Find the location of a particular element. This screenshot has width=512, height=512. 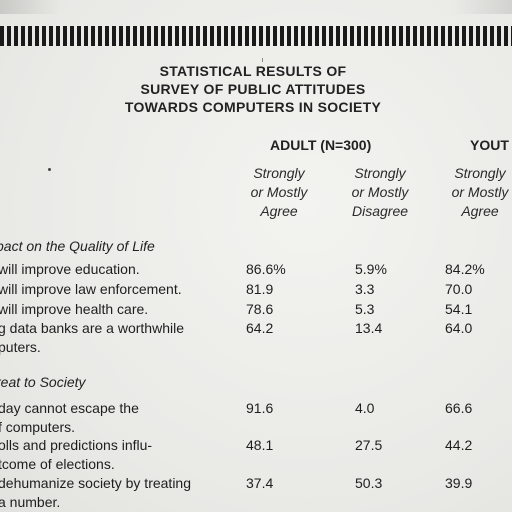

cell-adult-agree: 48.1 is located at coordinates (260, 445).